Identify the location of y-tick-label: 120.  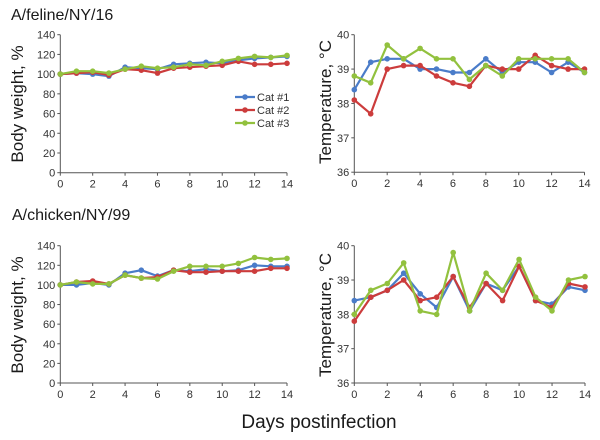
(46, 55).